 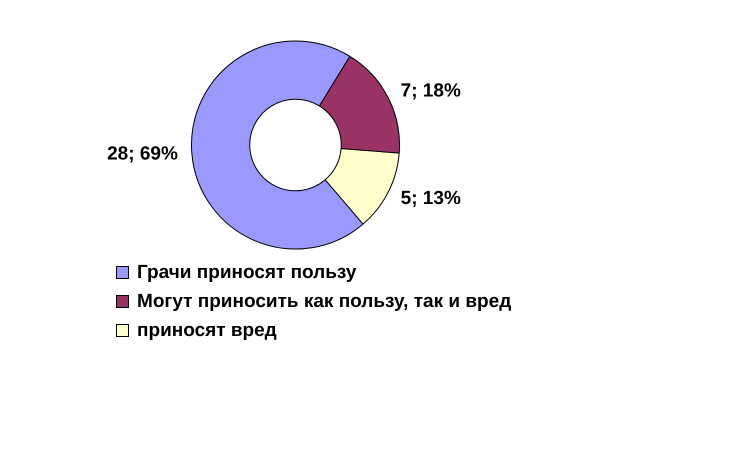 I want to click on data-label: 28; 69%, so click(x=142, y=153).